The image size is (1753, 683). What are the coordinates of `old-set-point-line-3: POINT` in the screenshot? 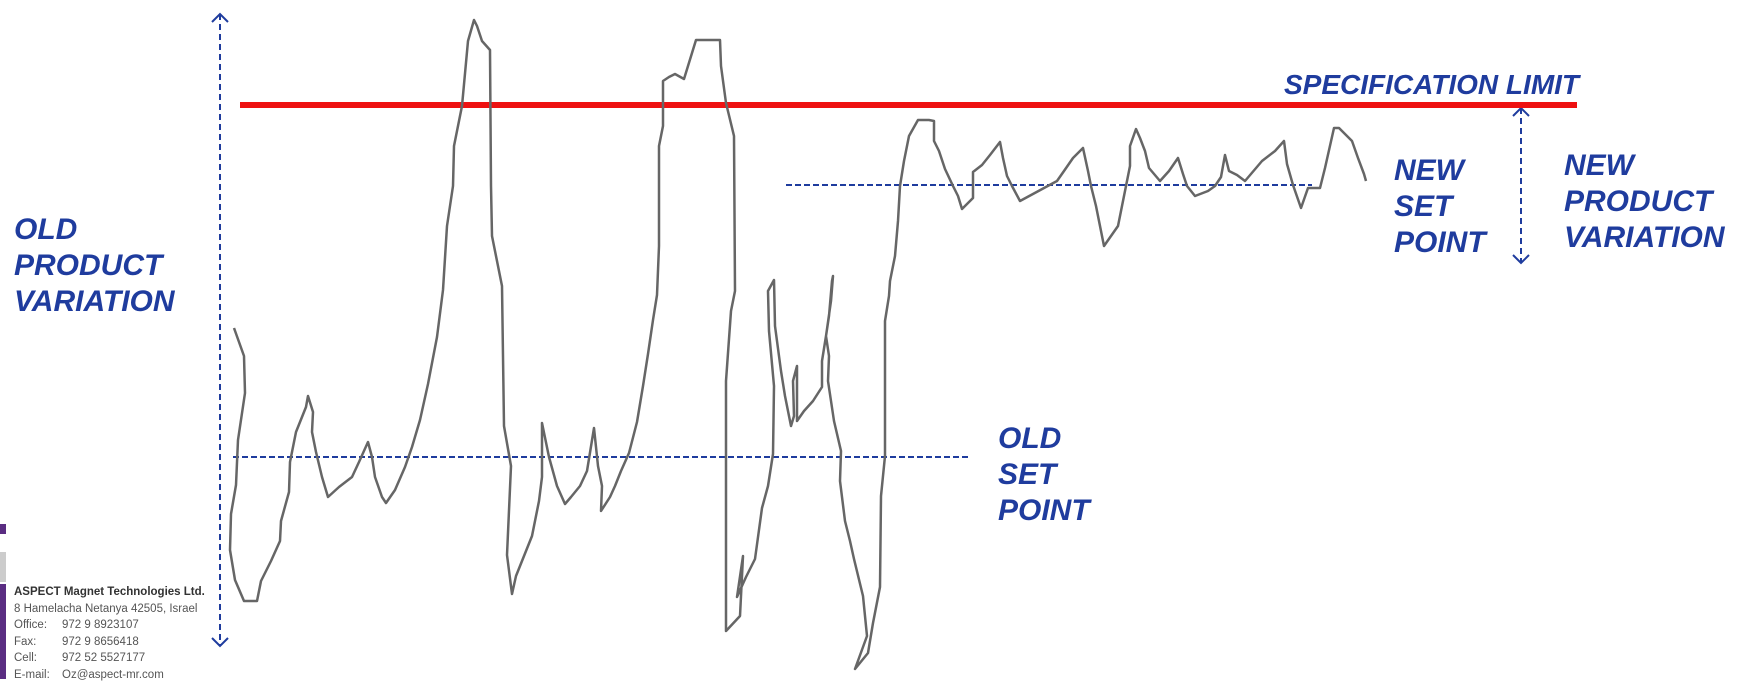 It's located at (1044, 511).